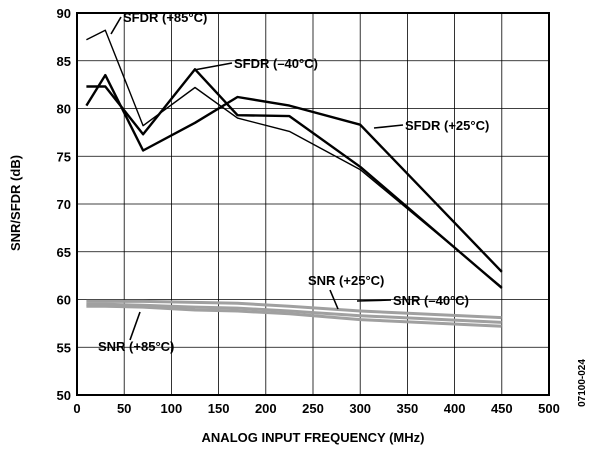  What do you see at coordinates (582, 383) in the screenshot?
I see `figure-id: 07100-024` at bounding box center [582, 383].